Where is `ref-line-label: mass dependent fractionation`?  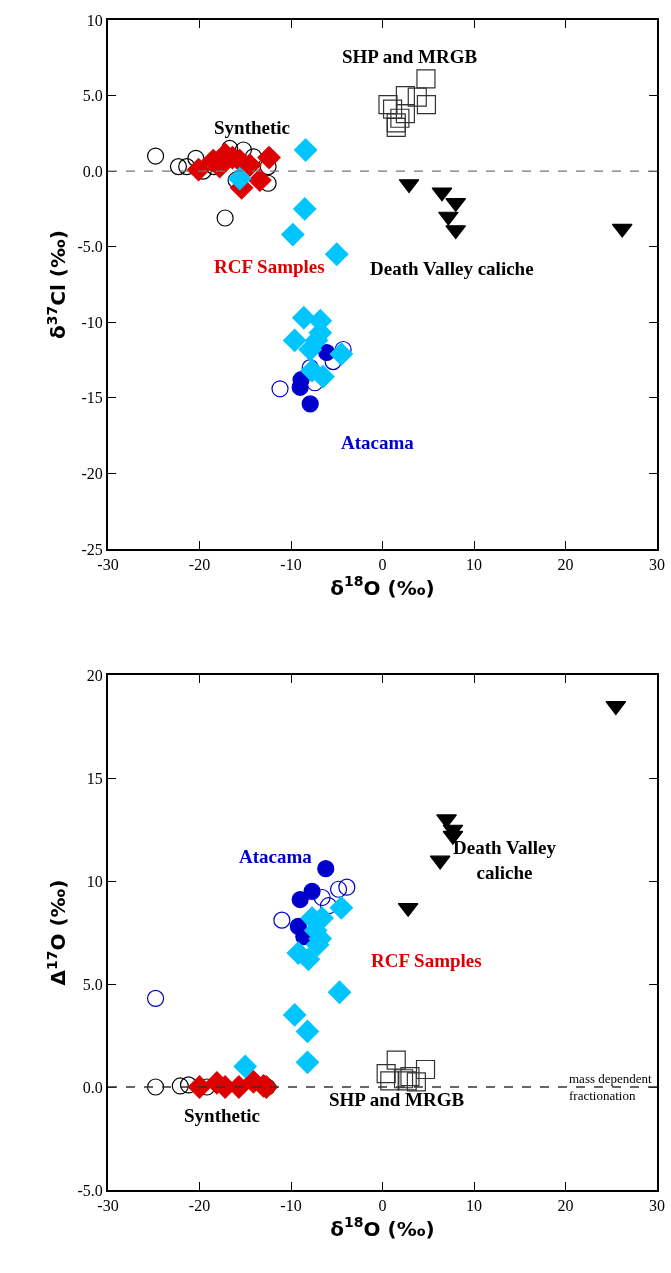
ref-line-label: mass dependent fractionation is located at coordinates (611, 1087).